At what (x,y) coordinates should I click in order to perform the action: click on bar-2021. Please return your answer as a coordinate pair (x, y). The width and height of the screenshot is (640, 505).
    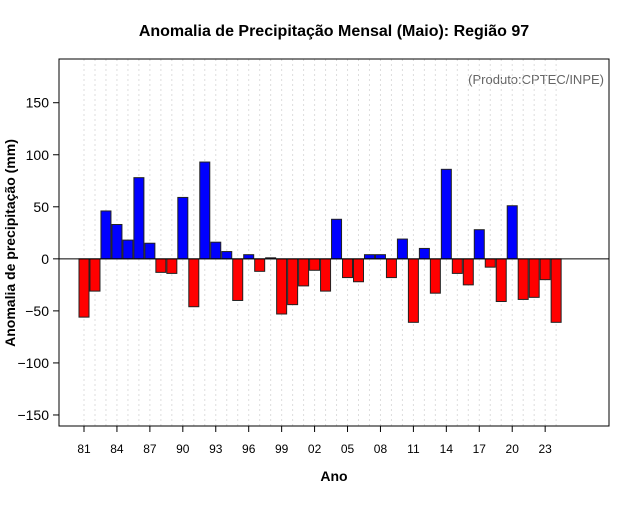
    Looking at the image, I should click on (523, 279).